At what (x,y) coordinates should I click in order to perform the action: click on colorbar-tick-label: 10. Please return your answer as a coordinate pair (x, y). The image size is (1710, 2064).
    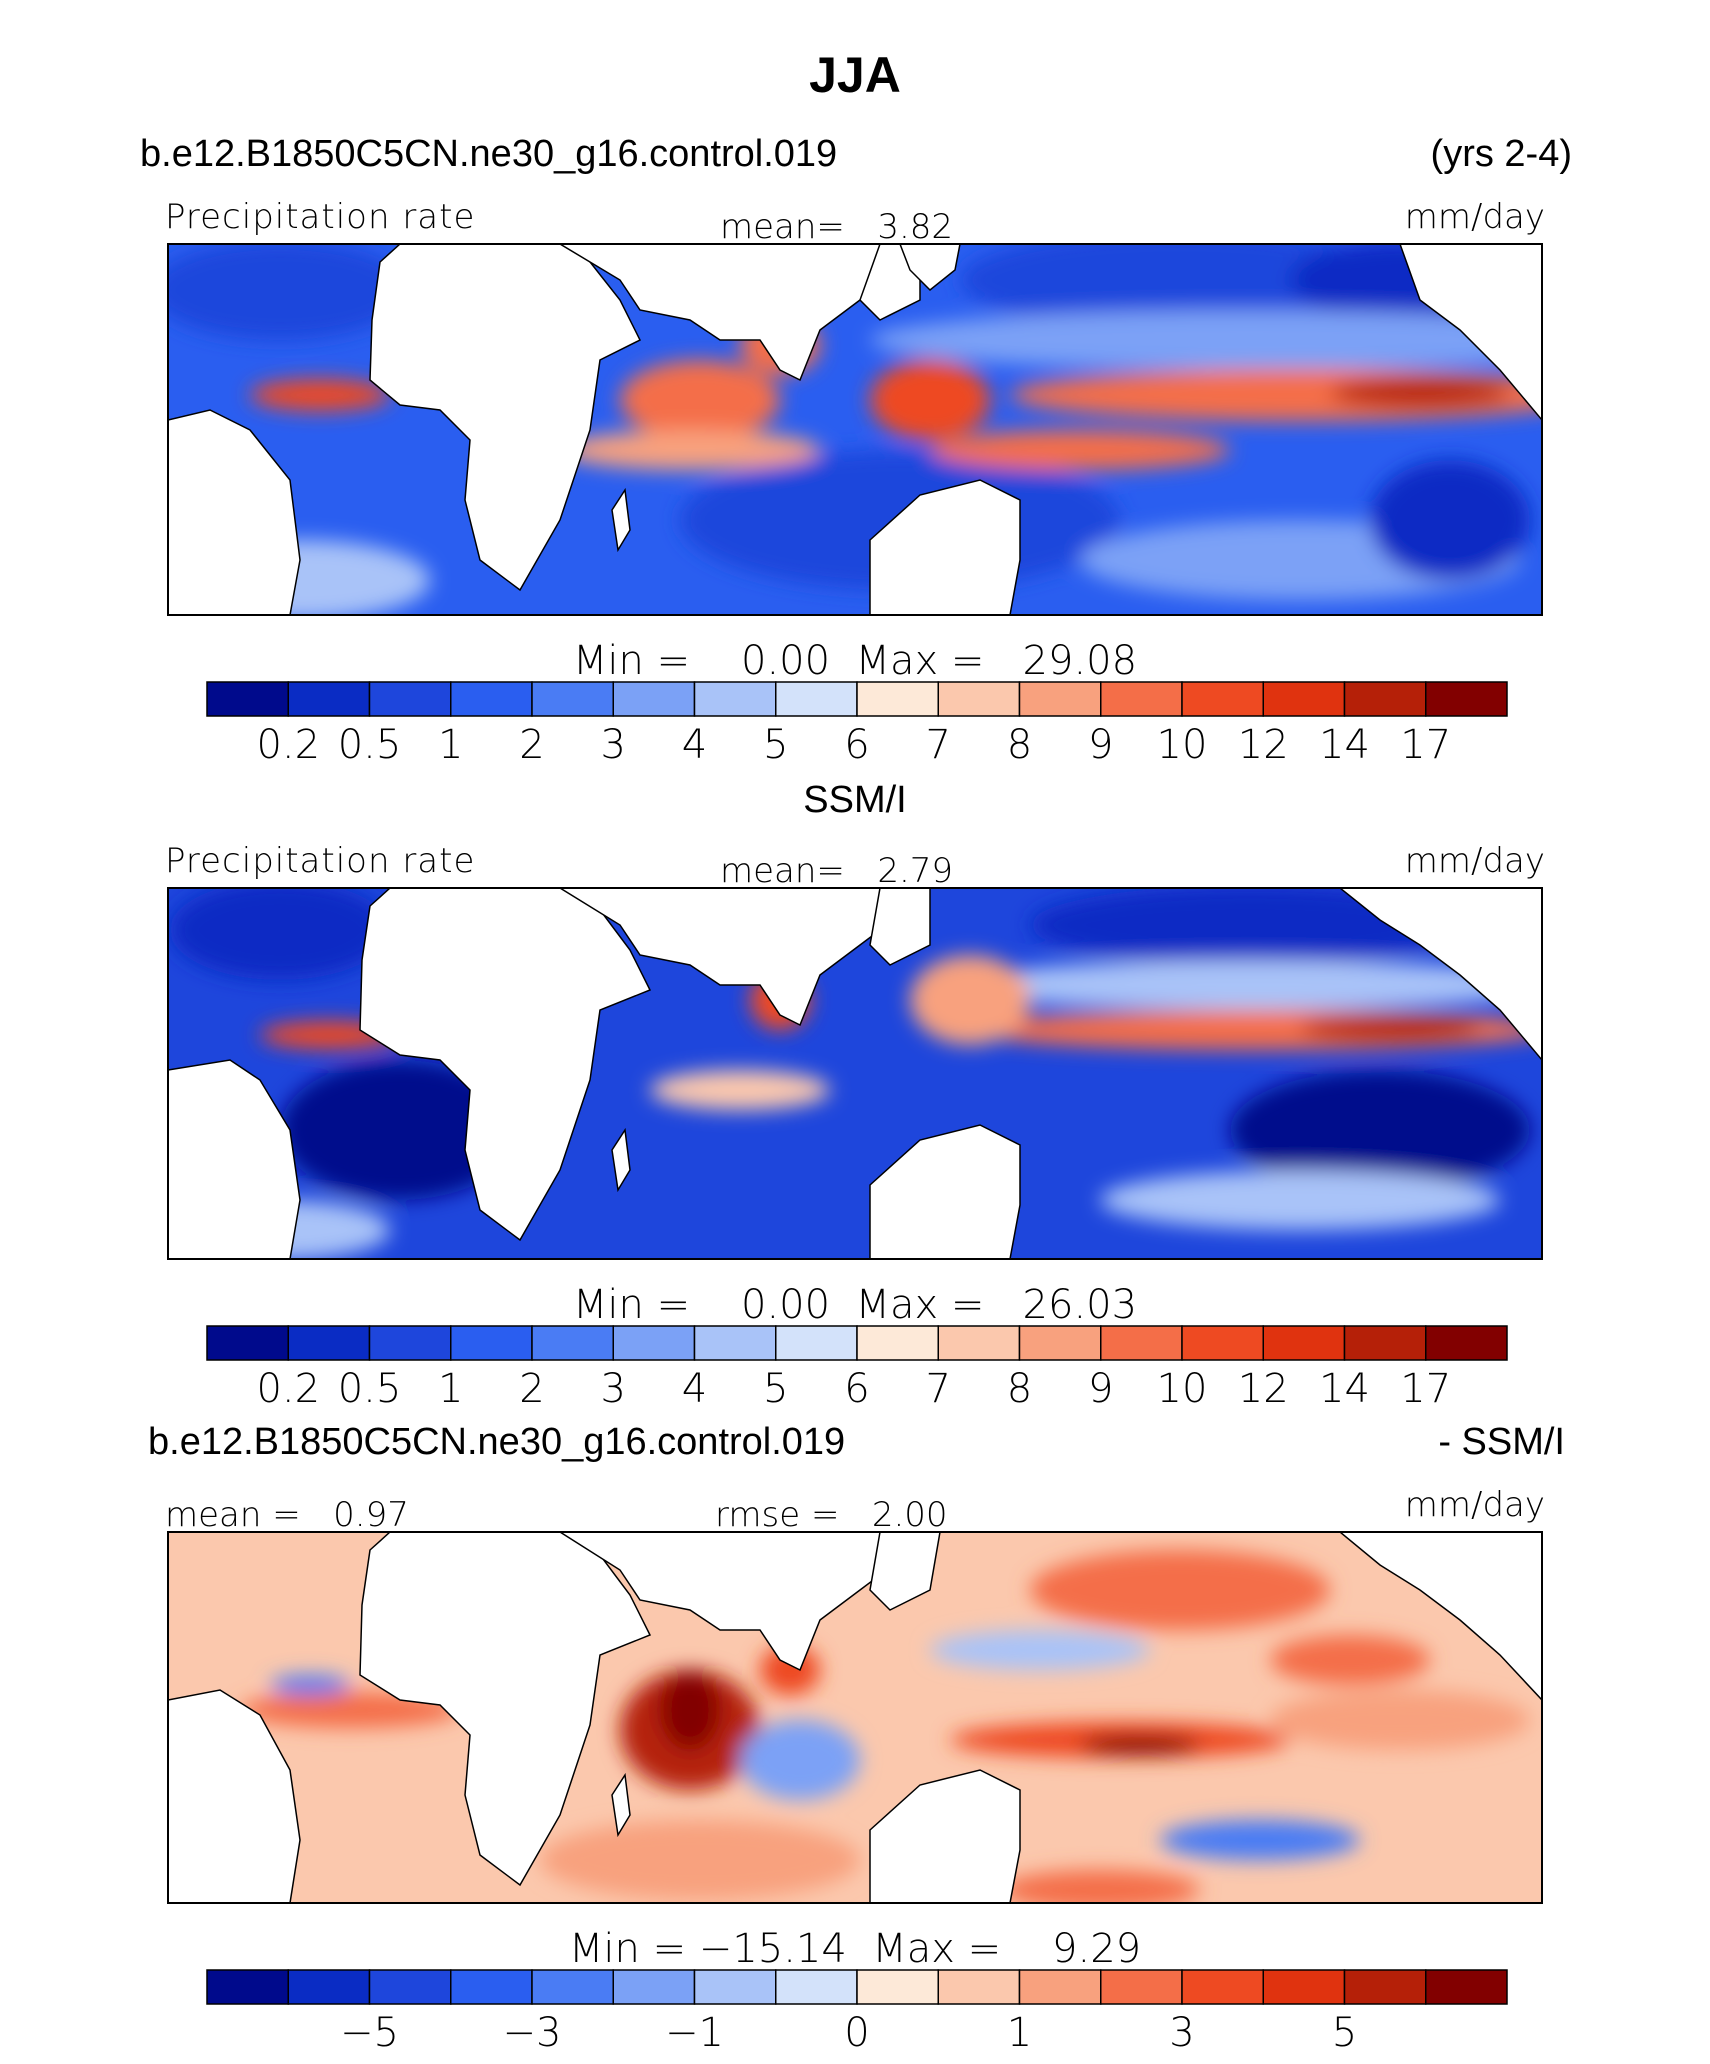
    Looking at the image, I should click on (1182, 745).